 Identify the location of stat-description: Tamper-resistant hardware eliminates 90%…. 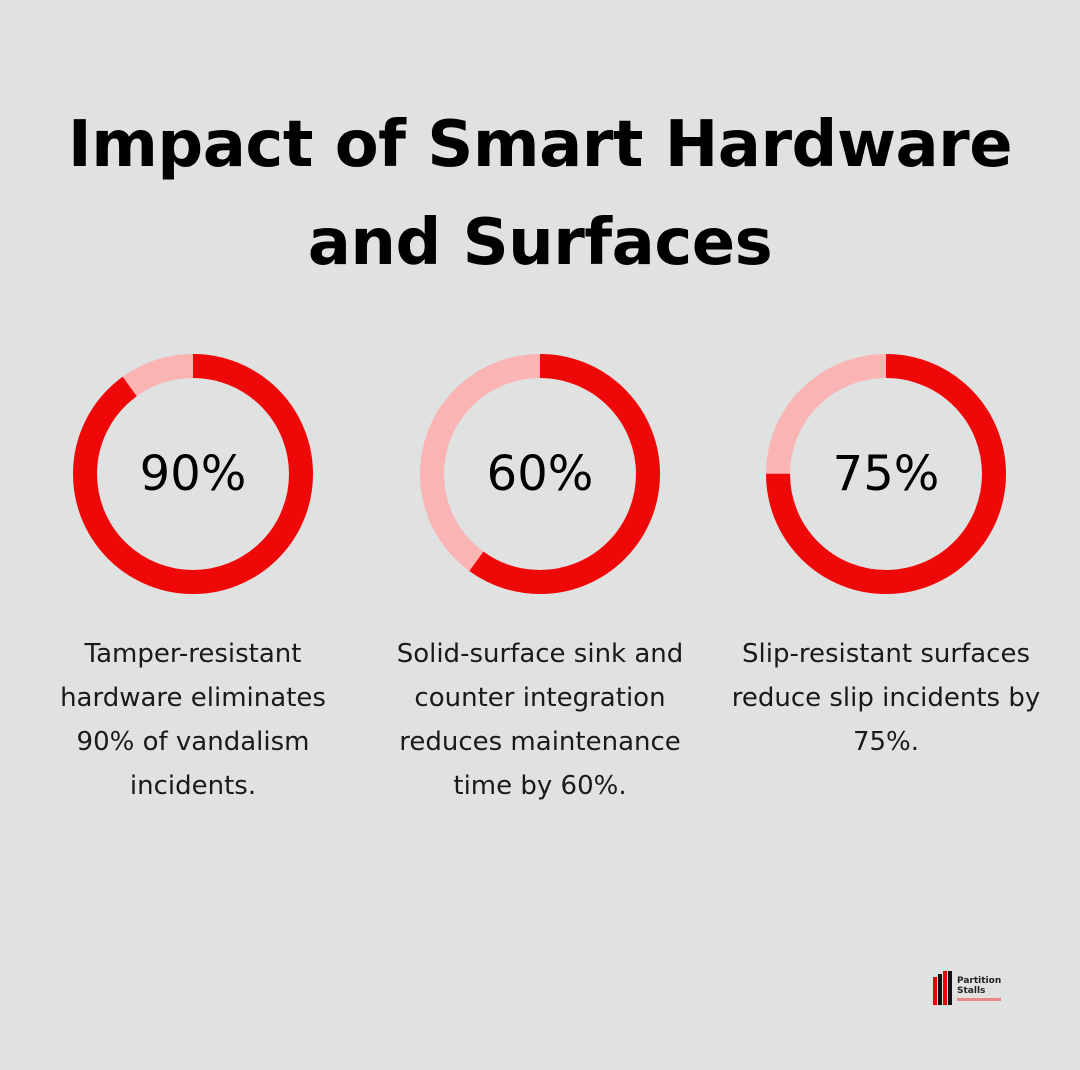
(193, 720).